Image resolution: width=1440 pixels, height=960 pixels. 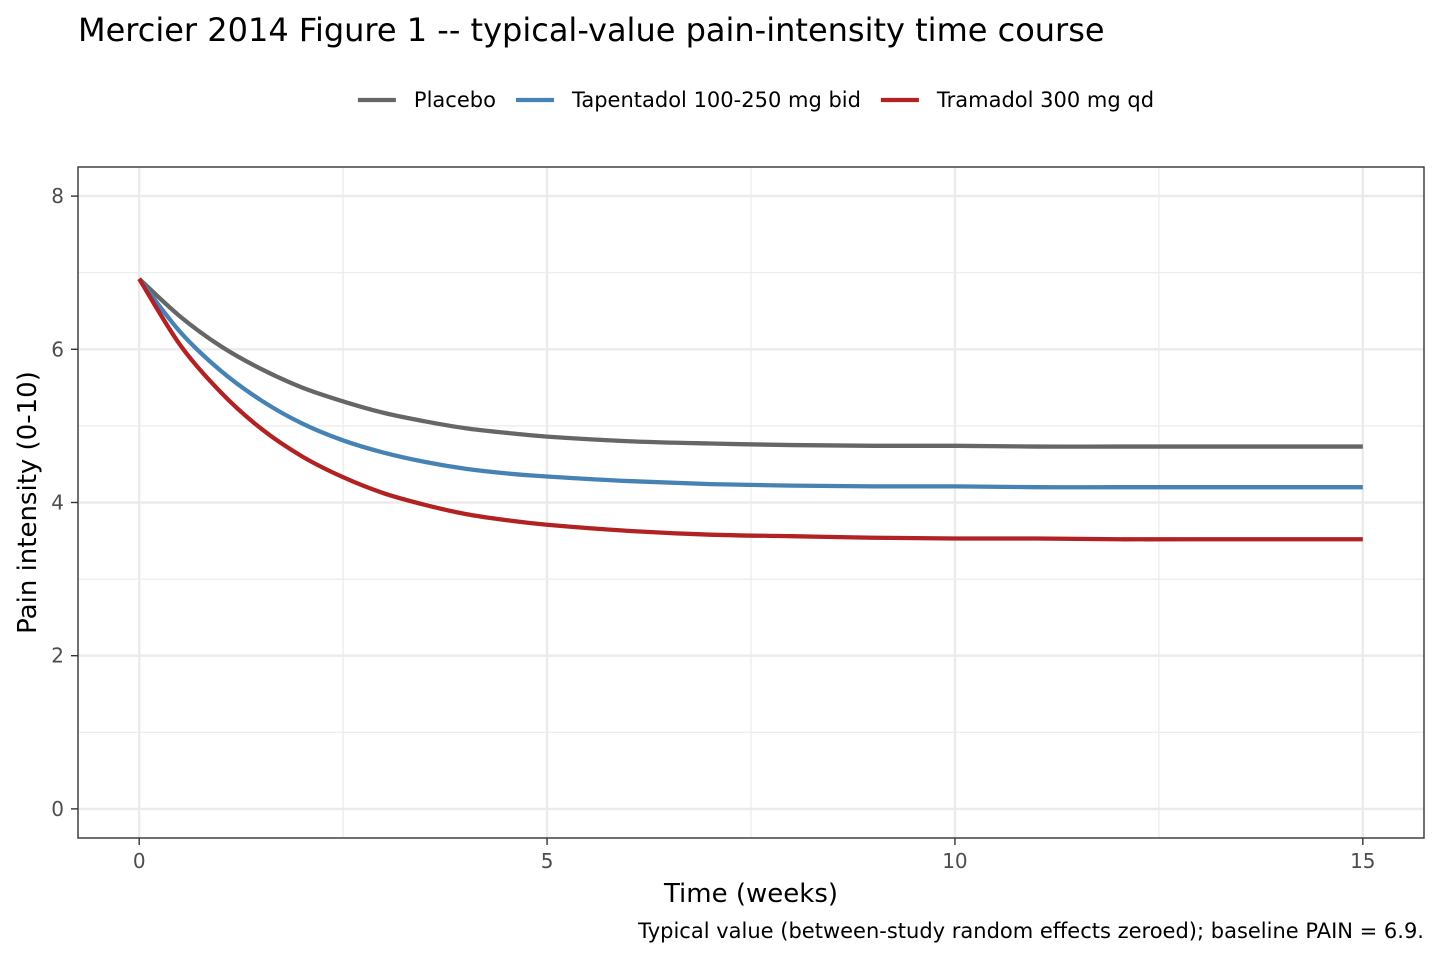 I want to click on legend-item-tramadol-300-mg-qd: Tramadol 300 mg qd, so click(x=1017, y=100).